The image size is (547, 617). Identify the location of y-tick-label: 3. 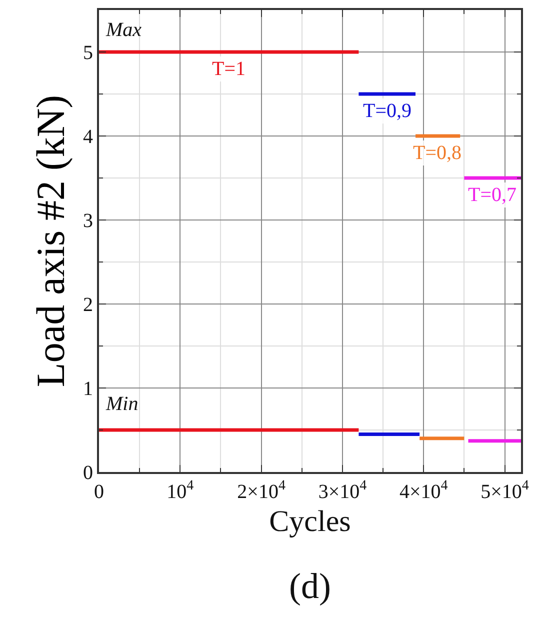
(88, 221).